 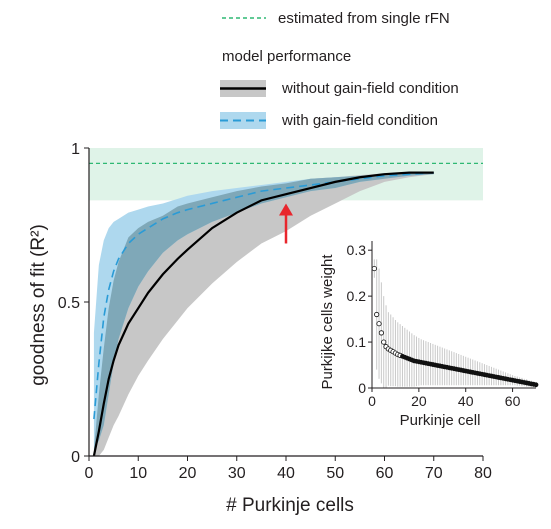 I want to click on x-tick-label: 70, so click(x=434, y=473).